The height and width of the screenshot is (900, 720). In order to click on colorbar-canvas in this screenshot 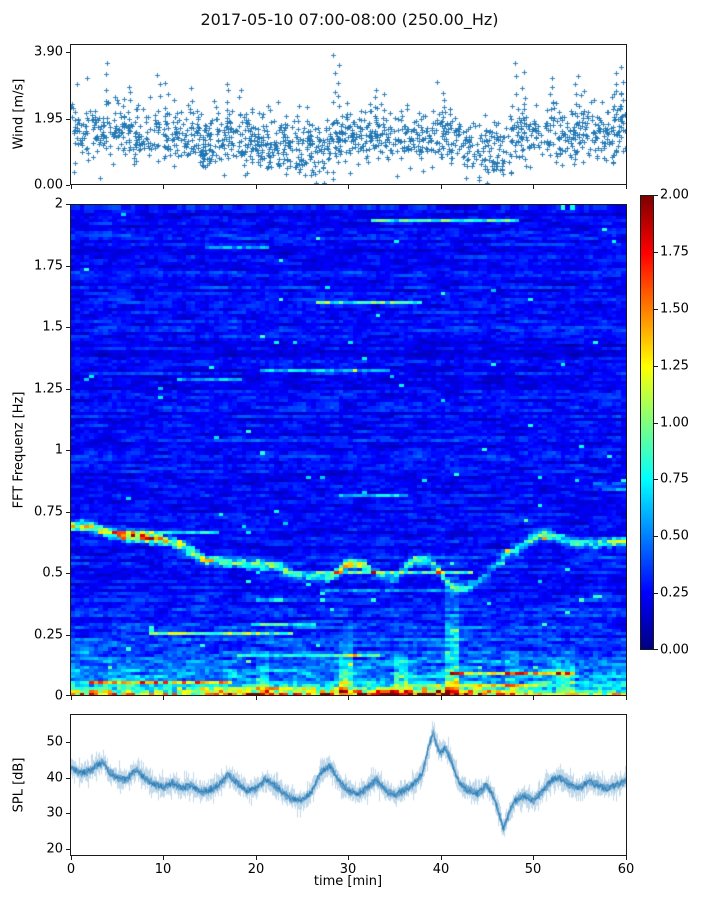, I will do `click(647, 422)`.